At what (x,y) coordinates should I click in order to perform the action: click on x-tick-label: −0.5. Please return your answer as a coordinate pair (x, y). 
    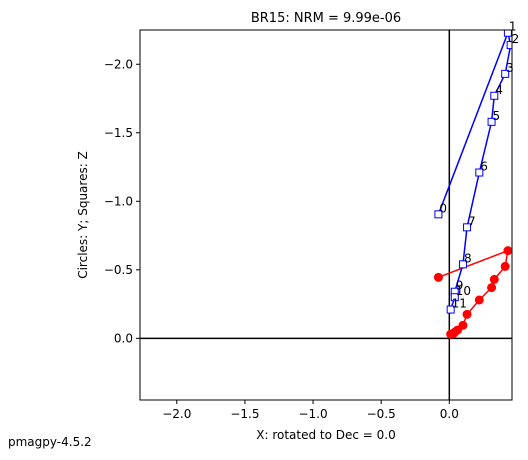
    Looking at the image, I should click on (381, 414).